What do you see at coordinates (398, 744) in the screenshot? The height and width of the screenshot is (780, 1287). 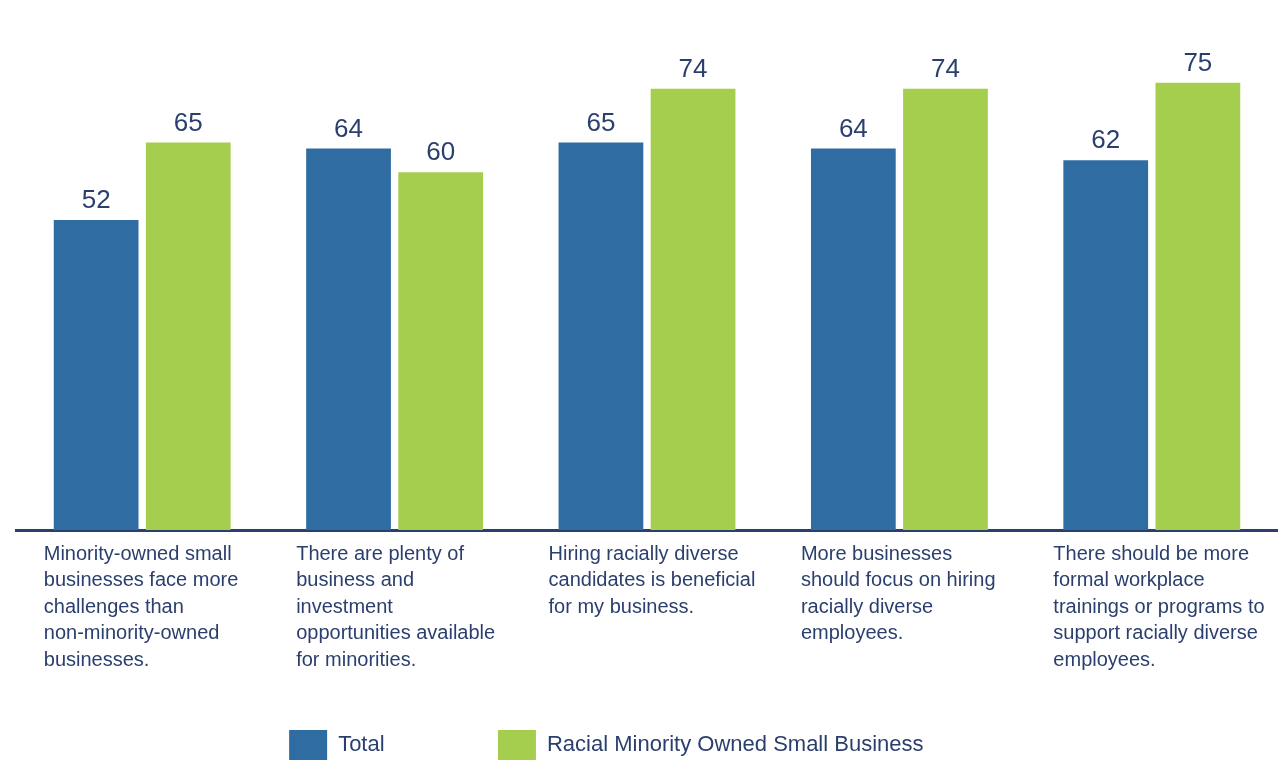 I see `legend-label: Total` at bounding box center [398, 744].